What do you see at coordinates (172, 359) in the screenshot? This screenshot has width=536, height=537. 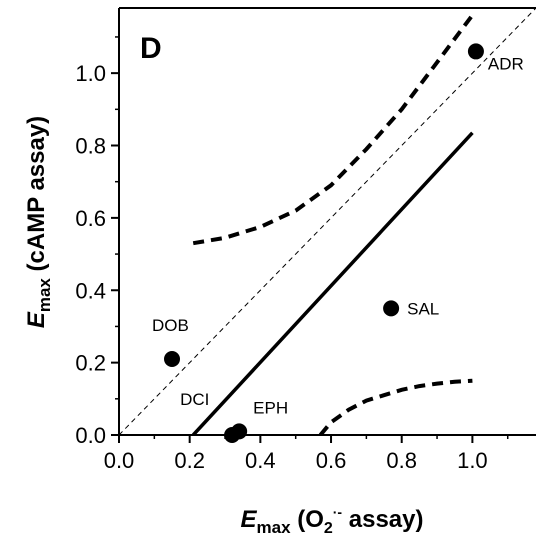 I see `data-point-dob` at bounding box center [172, 359].